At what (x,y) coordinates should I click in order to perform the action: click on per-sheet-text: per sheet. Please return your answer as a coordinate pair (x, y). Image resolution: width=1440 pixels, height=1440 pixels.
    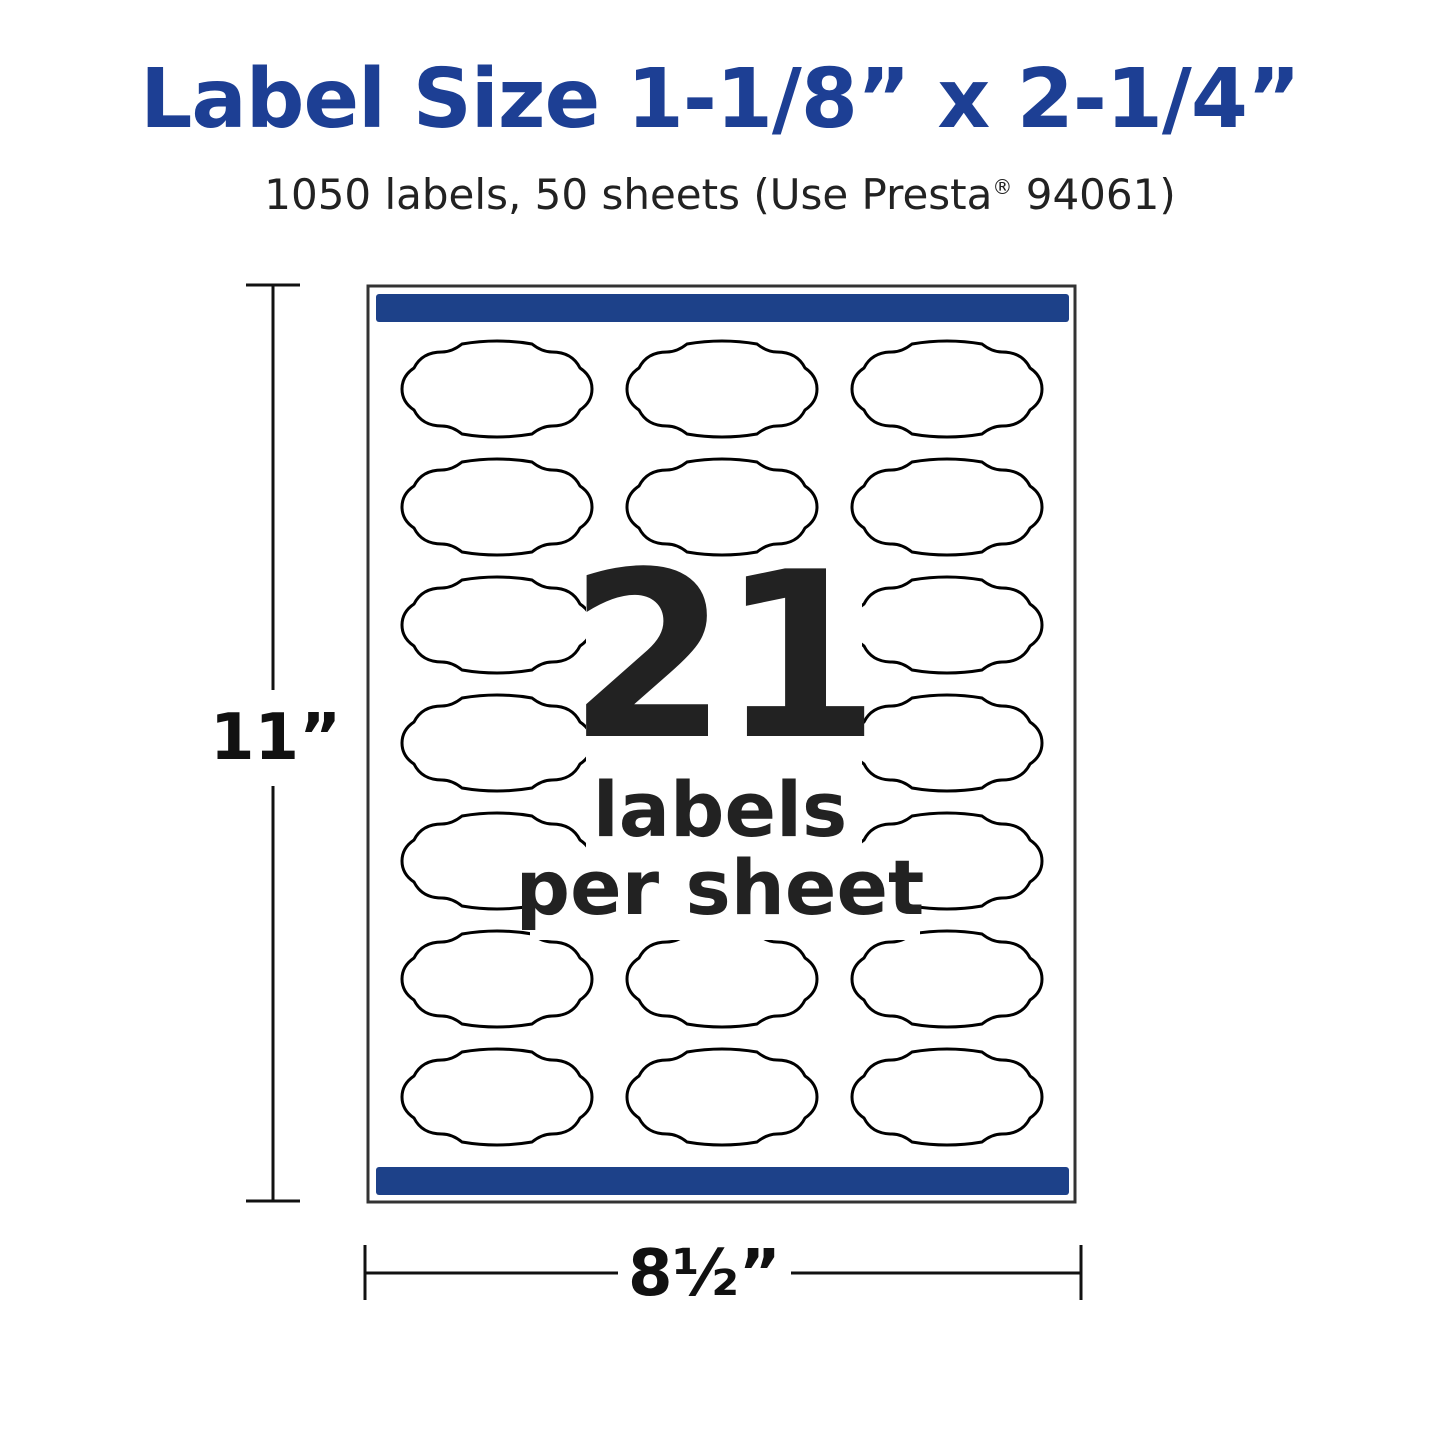
    Looking at the image, I should click on (720, 887).